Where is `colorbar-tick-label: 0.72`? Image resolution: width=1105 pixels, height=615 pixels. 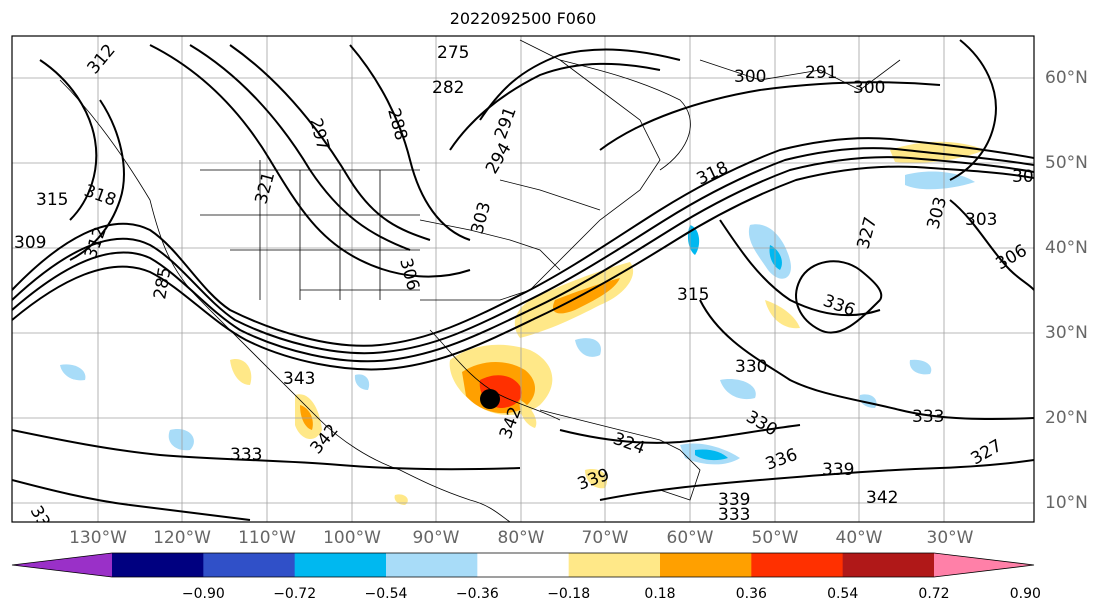
colorbar-tick-label: 0.72 is located at coordinates (934, 594).